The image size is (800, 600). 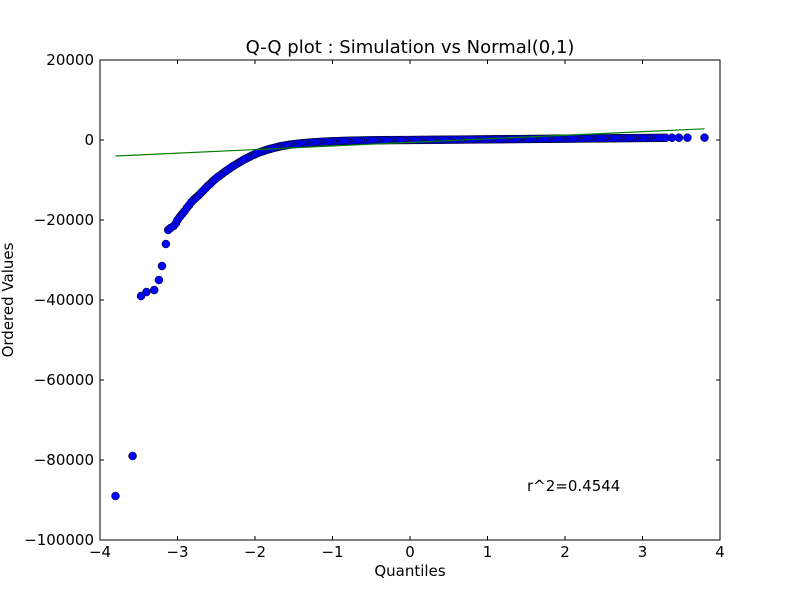 I want to click on x-tick-label: −4, so click(x=100, y=552).